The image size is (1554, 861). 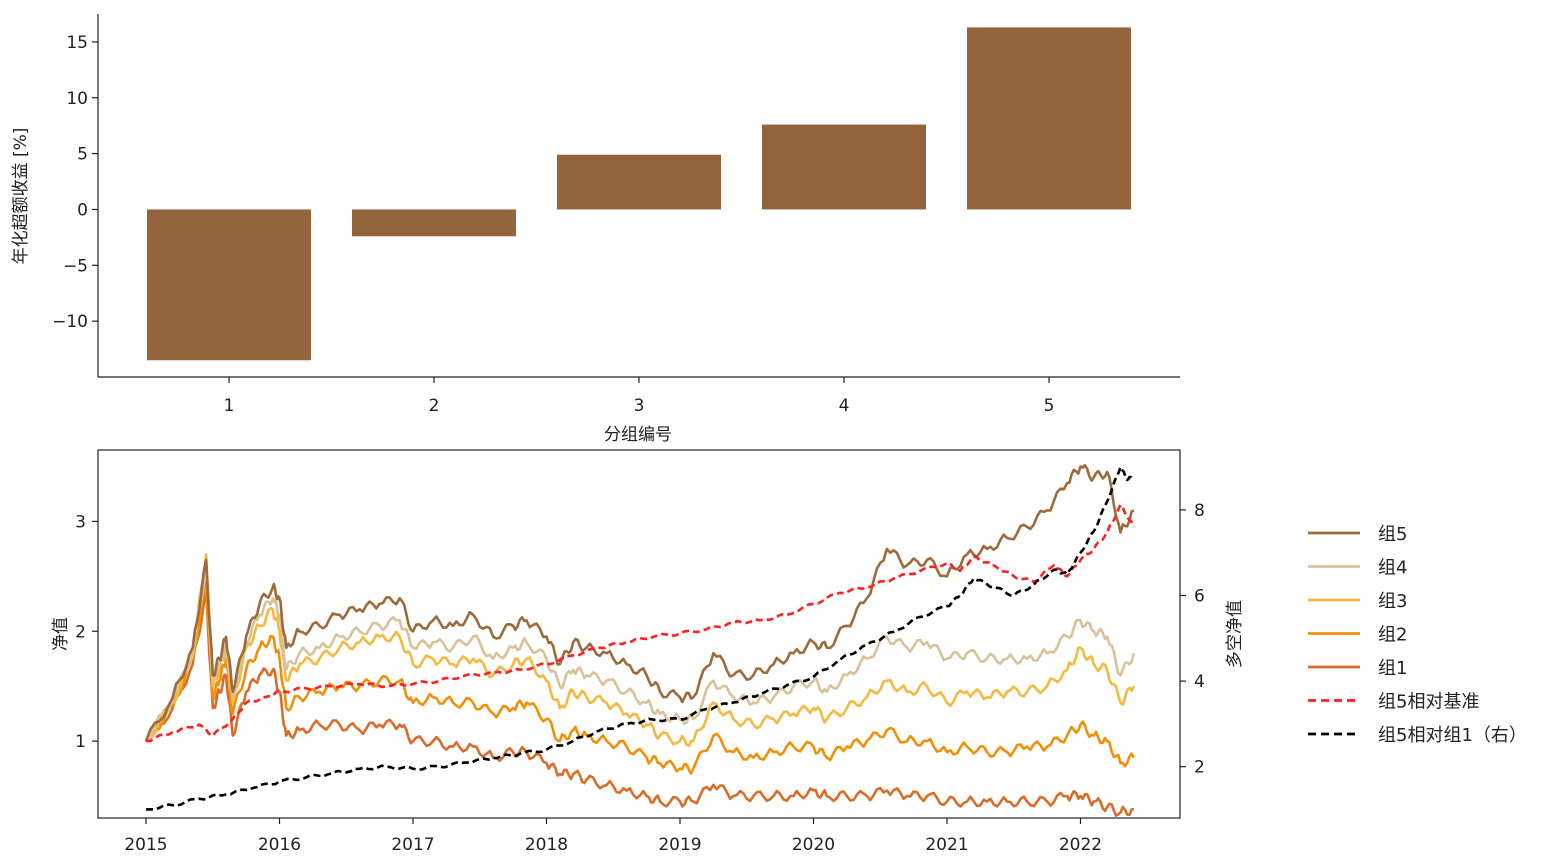 I want to click on line-y-label: 净值, so click(x=61, y=634).